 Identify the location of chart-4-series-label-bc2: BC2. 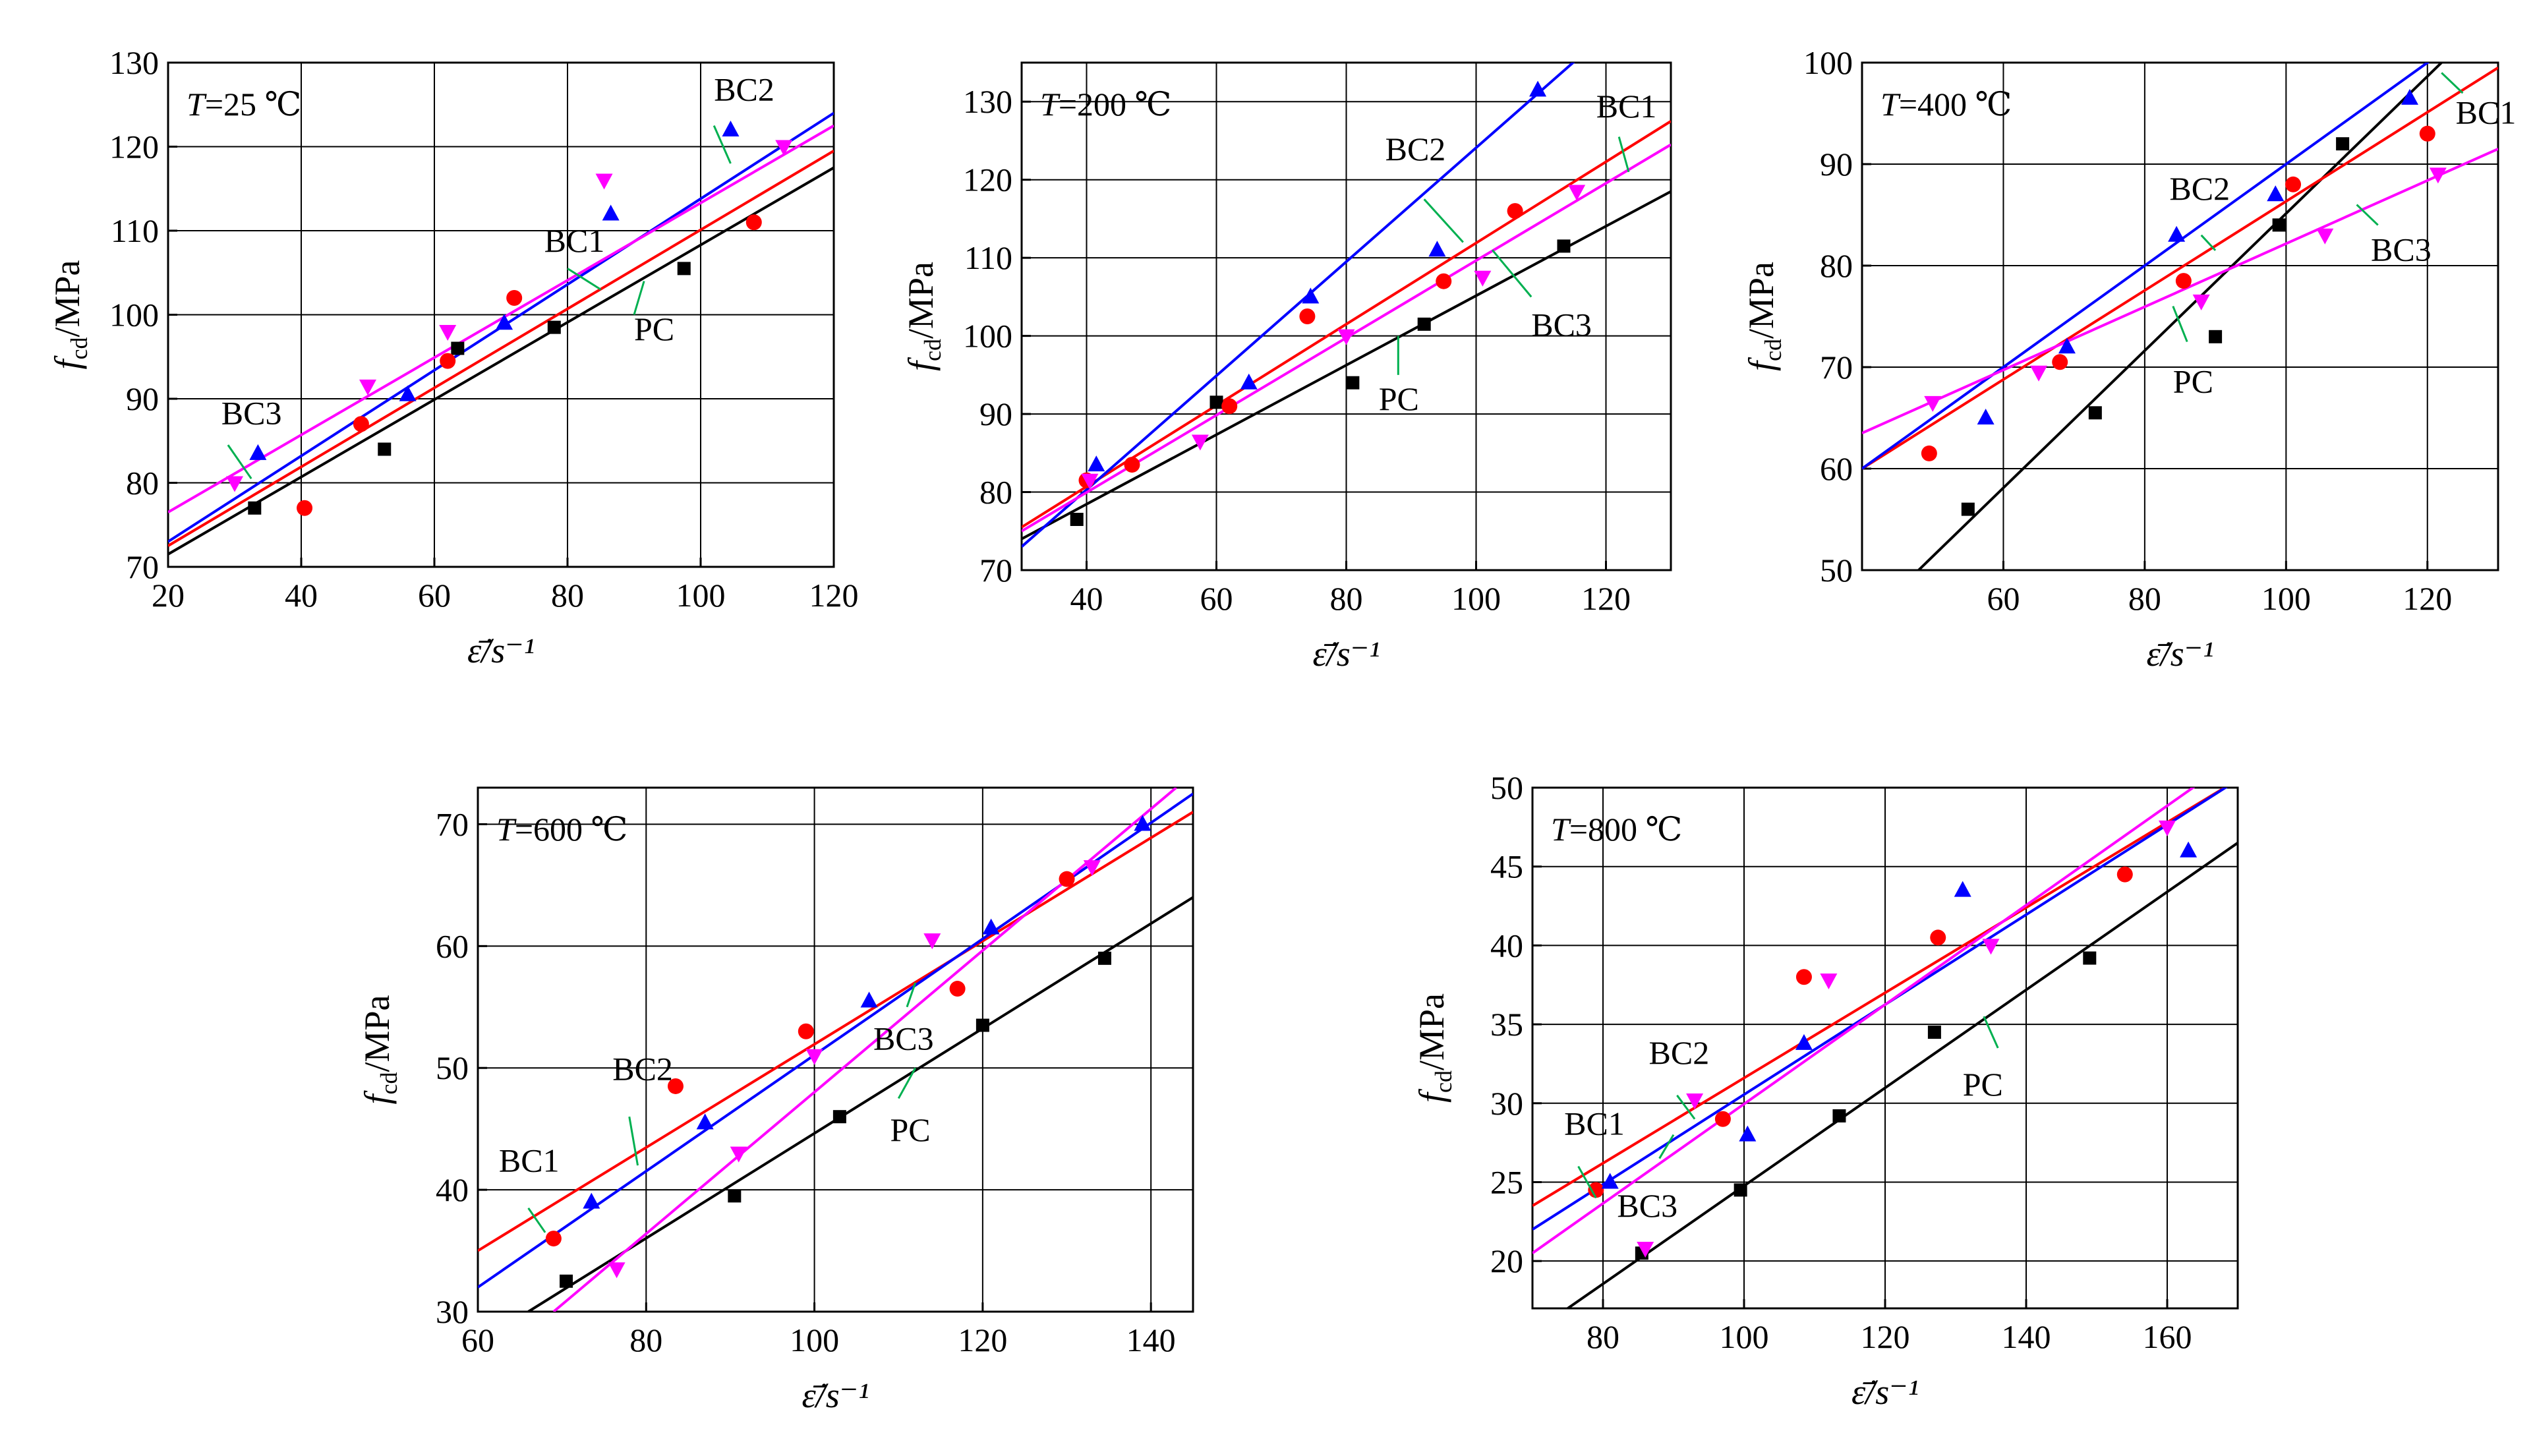
(642, 1069).